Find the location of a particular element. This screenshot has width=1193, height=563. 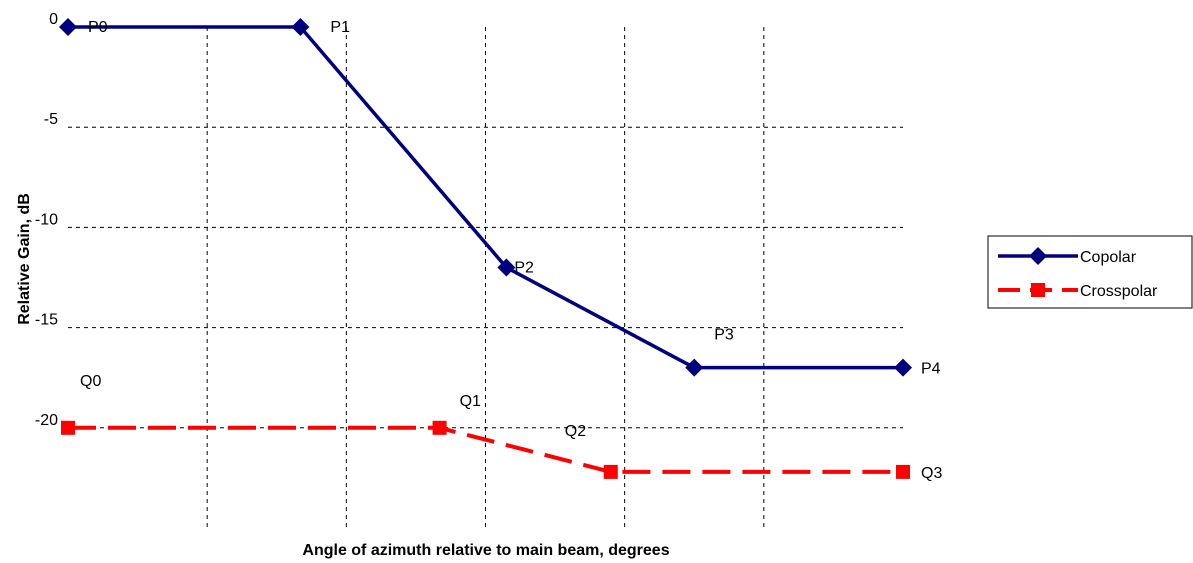

data-point-label: Q1 is located at coordinates (470, 401).